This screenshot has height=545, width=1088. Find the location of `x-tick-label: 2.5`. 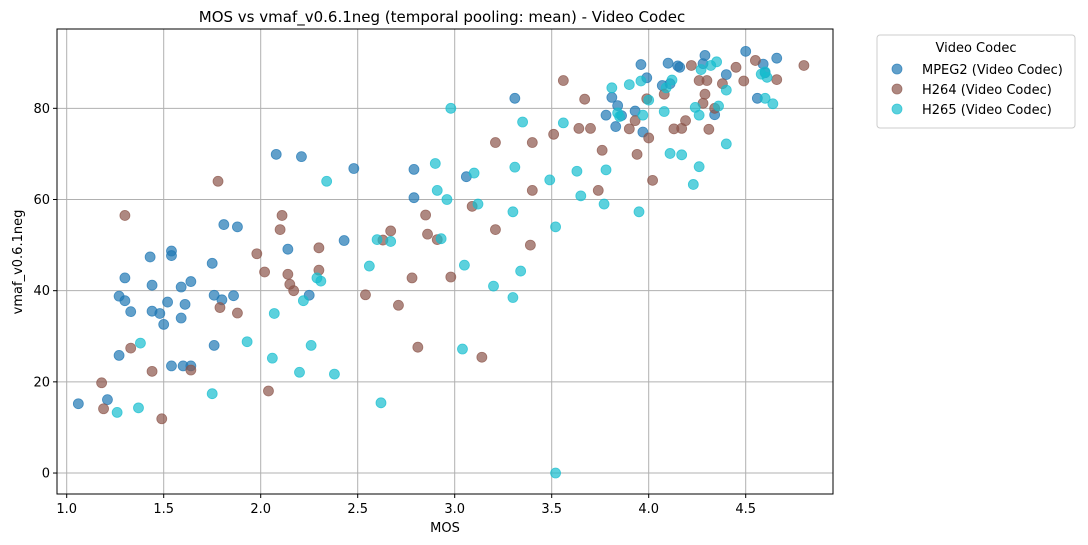

x-tick-label: 2.5 is located at coordinates (357, 509).